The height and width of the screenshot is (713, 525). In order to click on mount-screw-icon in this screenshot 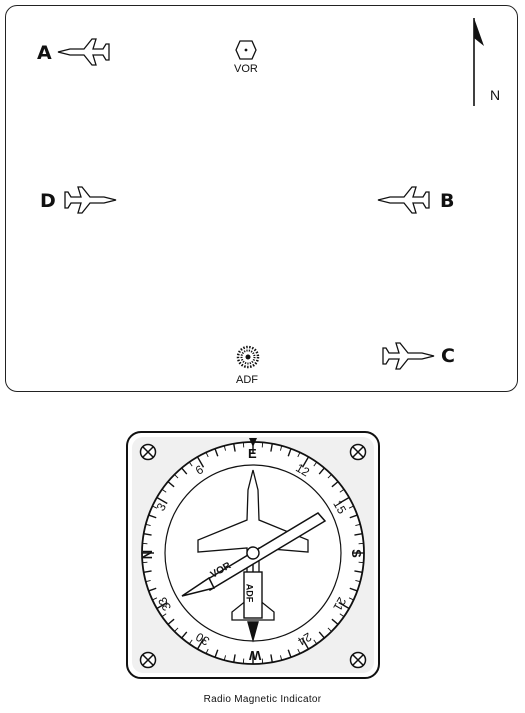, I will do `click(253, 556)`.